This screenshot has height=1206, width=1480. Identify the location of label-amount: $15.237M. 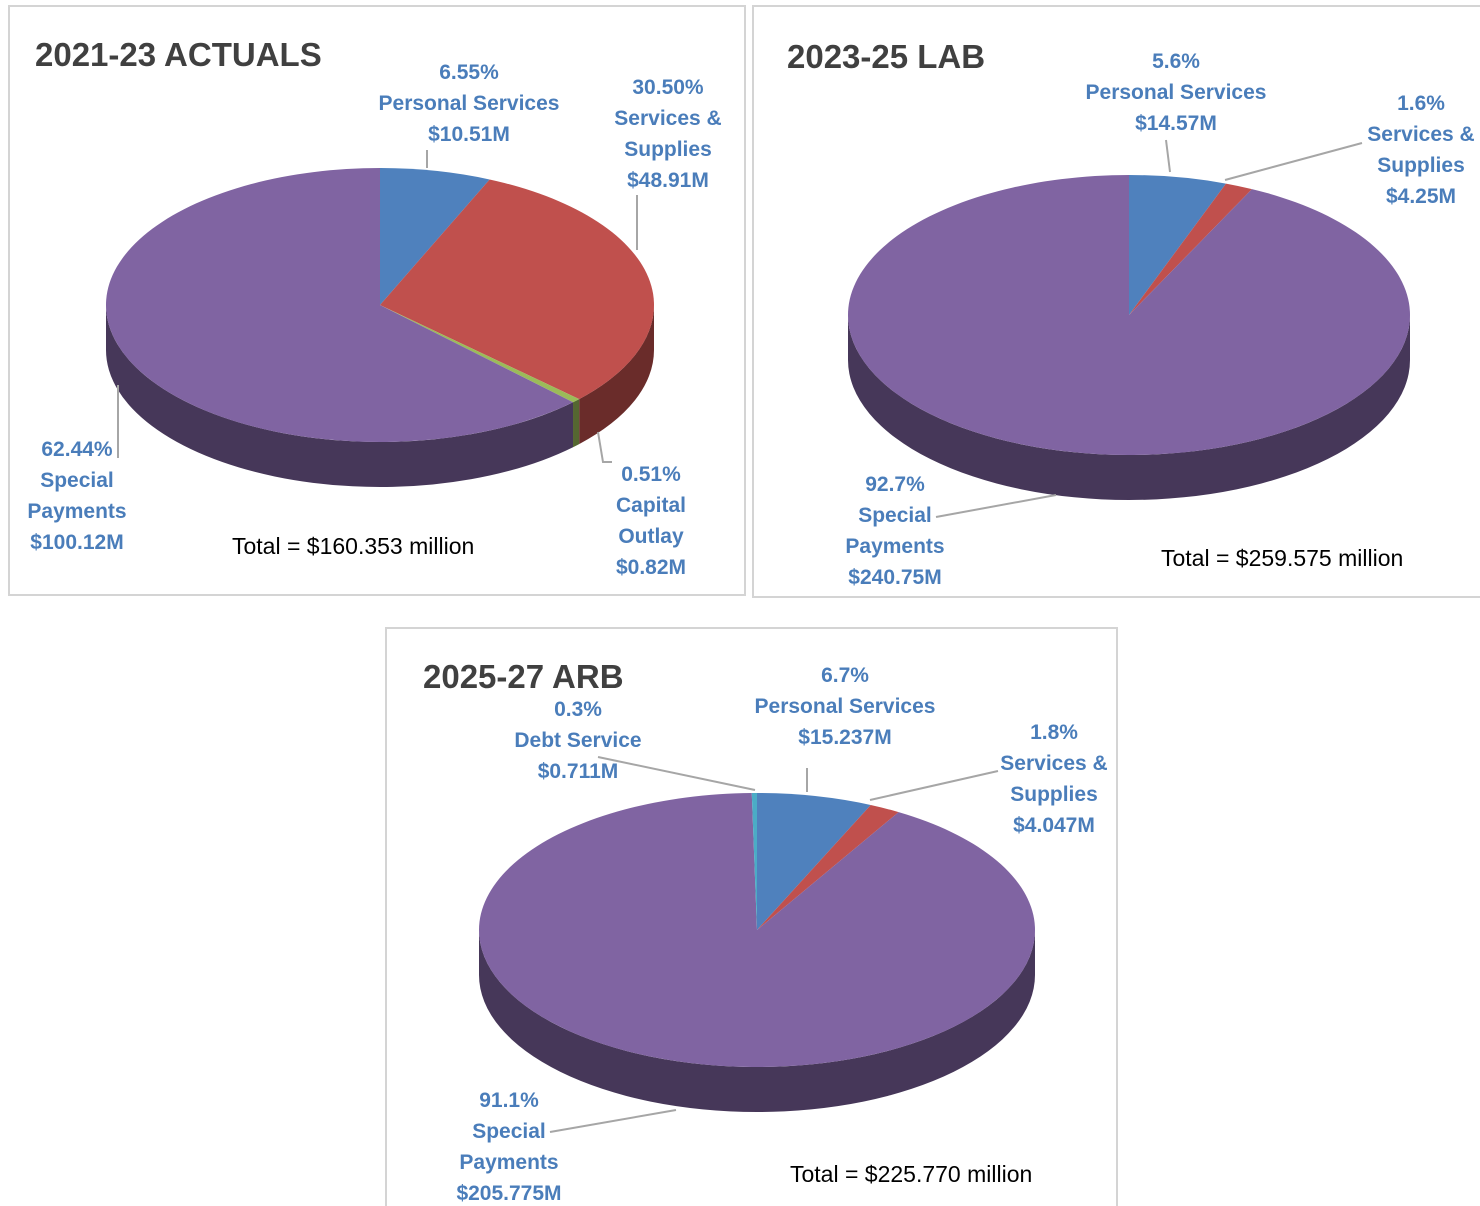
(845, 737).